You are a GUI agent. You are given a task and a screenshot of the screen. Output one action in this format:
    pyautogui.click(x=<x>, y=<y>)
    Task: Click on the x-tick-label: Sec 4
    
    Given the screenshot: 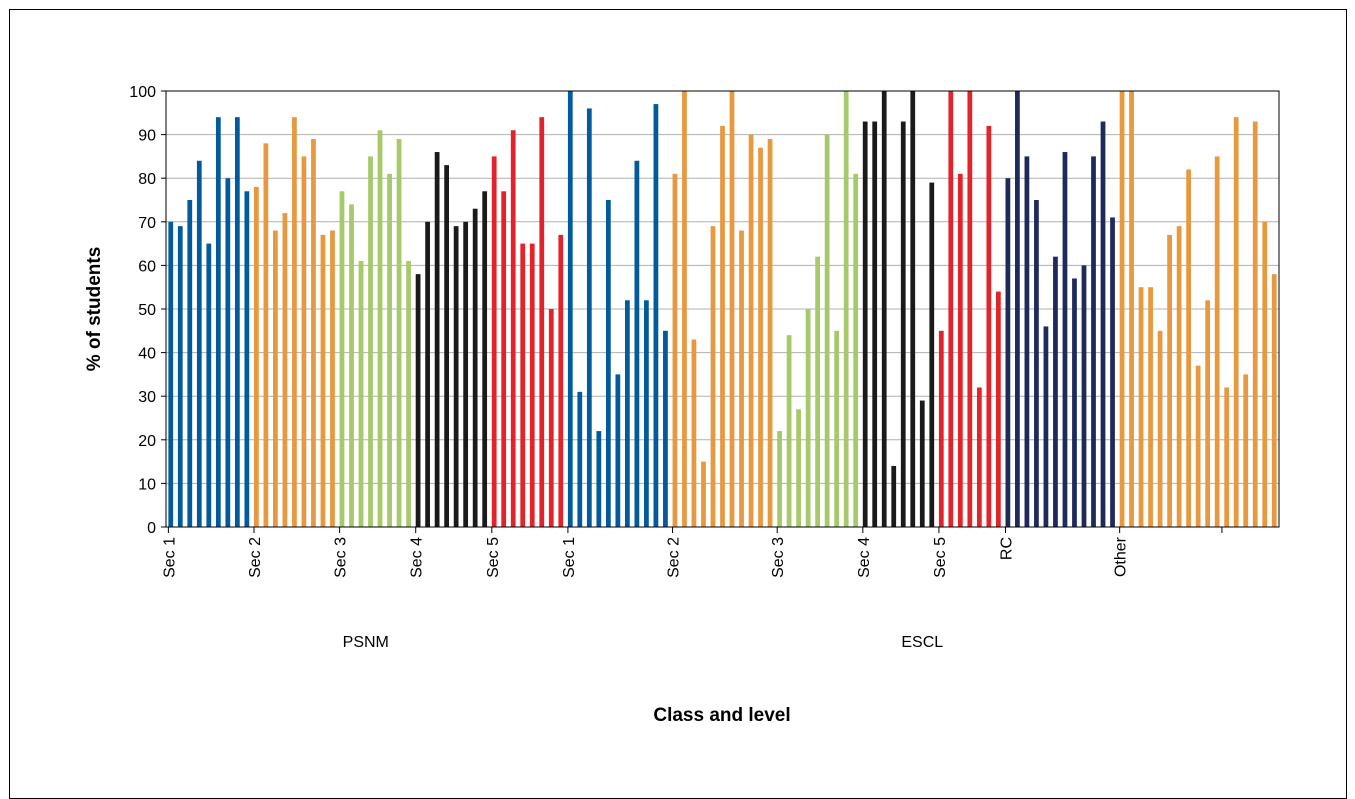 What is the action you would take?
    pyautogui.click(x=864, y=557)
    